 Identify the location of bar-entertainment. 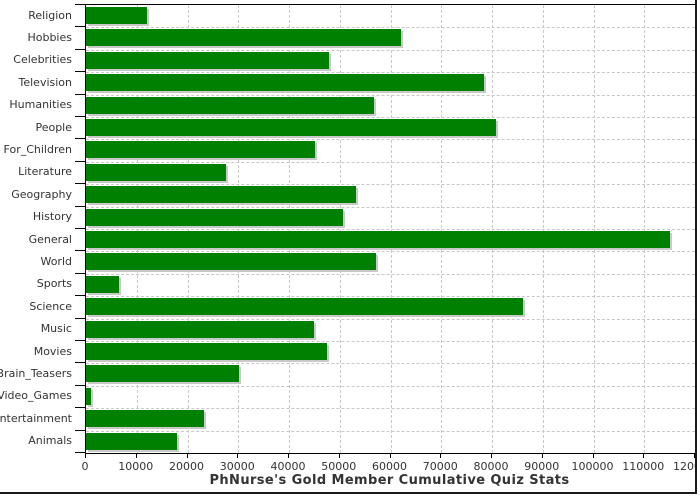
(145, 419).